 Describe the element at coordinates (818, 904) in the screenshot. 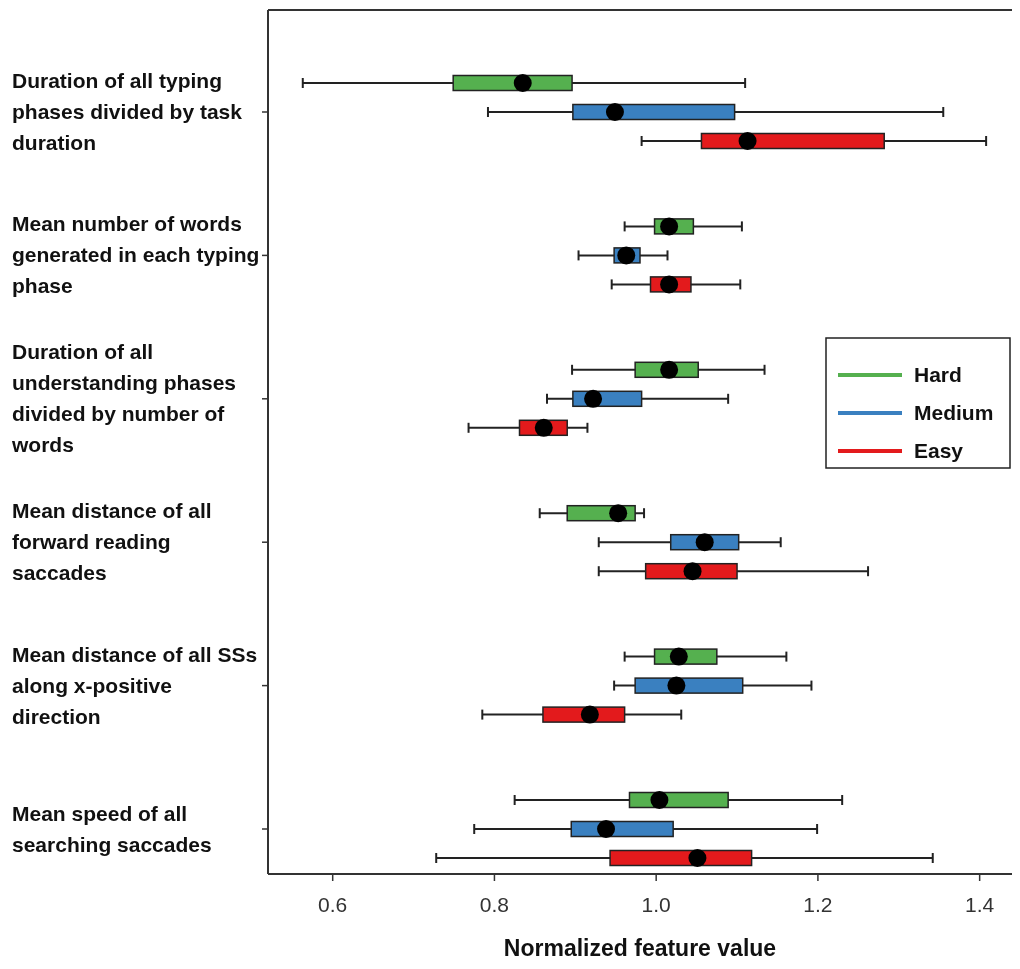

I see `x-tick-label: 1.2` at that location.